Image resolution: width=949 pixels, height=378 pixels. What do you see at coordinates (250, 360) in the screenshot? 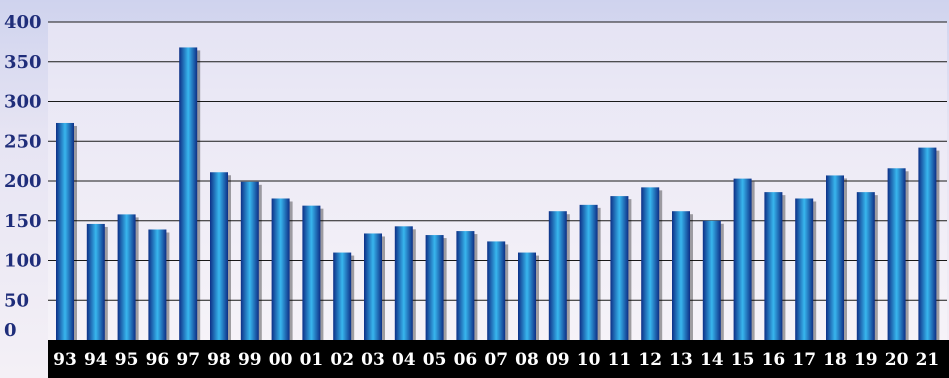
I see `x-tick-label: 99` at bounding box center [250, 360].